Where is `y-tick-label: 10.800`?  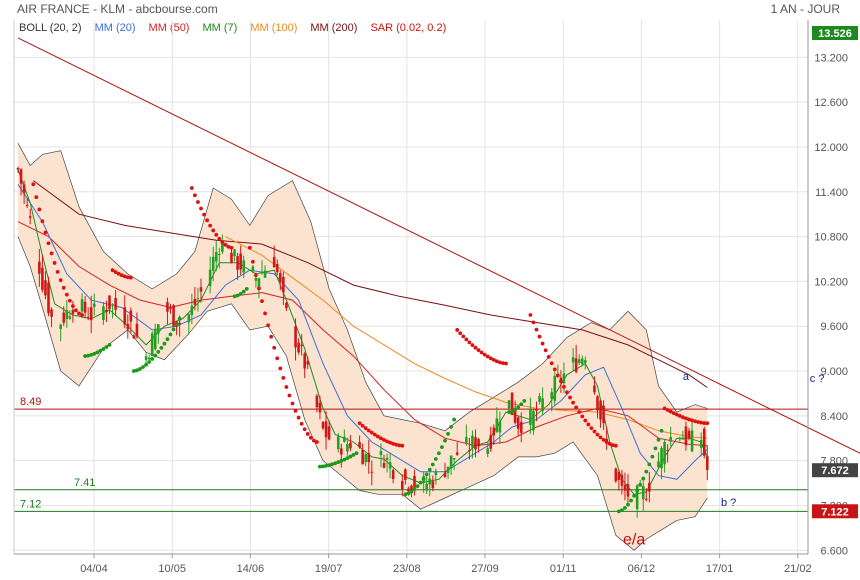
y-tick-label: 10.800 is located at coordinates (831, 238).